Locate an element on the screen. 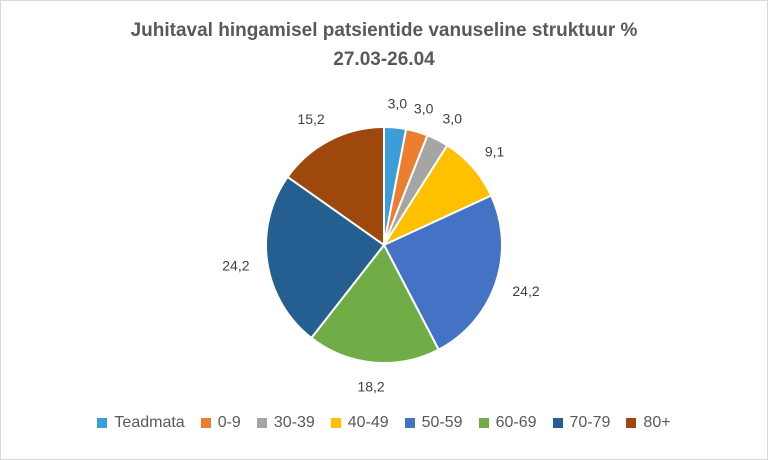 The height and width of the screenshot is (460, 768). data-label-70-79: 24,2 is located at coordinates (235, 266).